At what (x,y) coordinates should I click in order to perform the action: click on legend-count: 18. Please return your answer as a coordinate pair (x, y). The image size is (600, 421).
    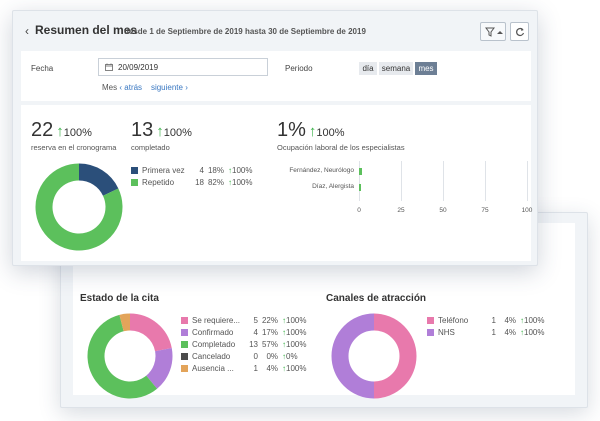
    Looking at the image, I should click on (199, 182).